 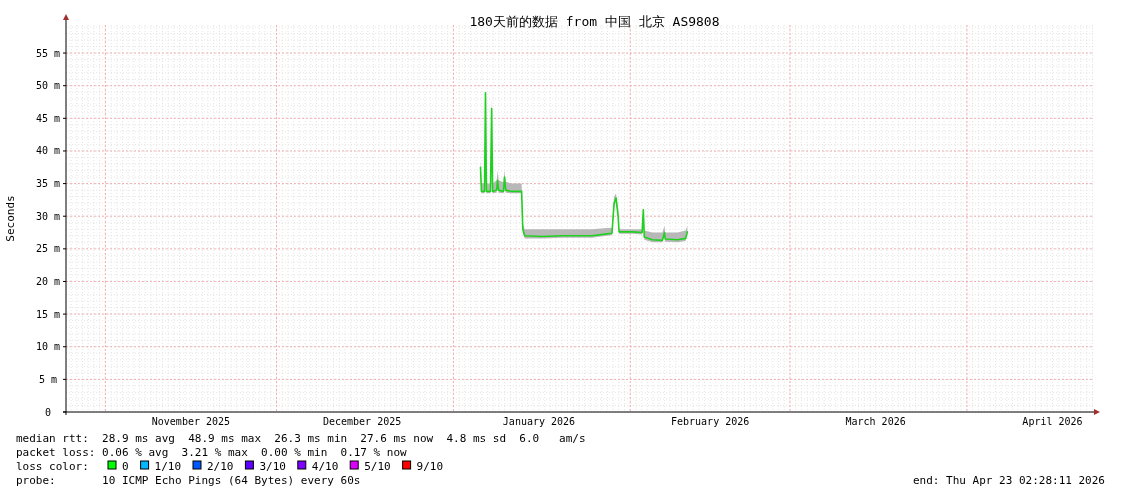 What do you see at coordinates (710, 421) in the screenshot?
I see `x-tick-label: February 2026` at bounding box center [710, 421].